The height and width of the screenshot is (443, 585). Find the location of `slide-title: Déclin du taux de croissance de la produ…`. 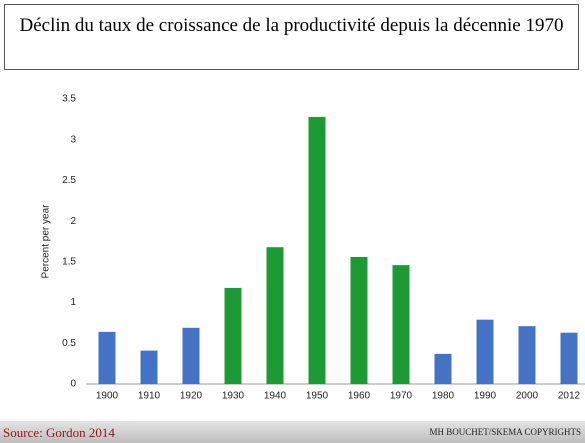

slide-title: Déclin du taux de croissance de la produ… is located at coordinates (291, 37).